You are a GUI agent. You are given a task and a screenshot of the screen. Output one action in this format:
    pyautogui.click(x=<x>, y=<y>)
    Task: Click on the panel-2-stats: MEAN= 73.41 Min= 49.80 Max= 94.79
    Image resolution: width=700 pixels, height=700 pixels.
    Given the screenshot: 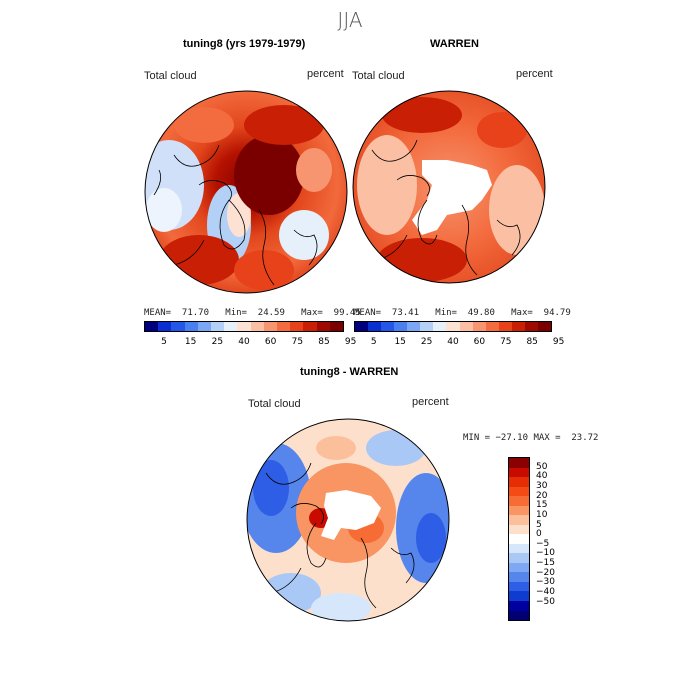 What is the action you would take?
    pyautogui.click(x=462, y=313)
    